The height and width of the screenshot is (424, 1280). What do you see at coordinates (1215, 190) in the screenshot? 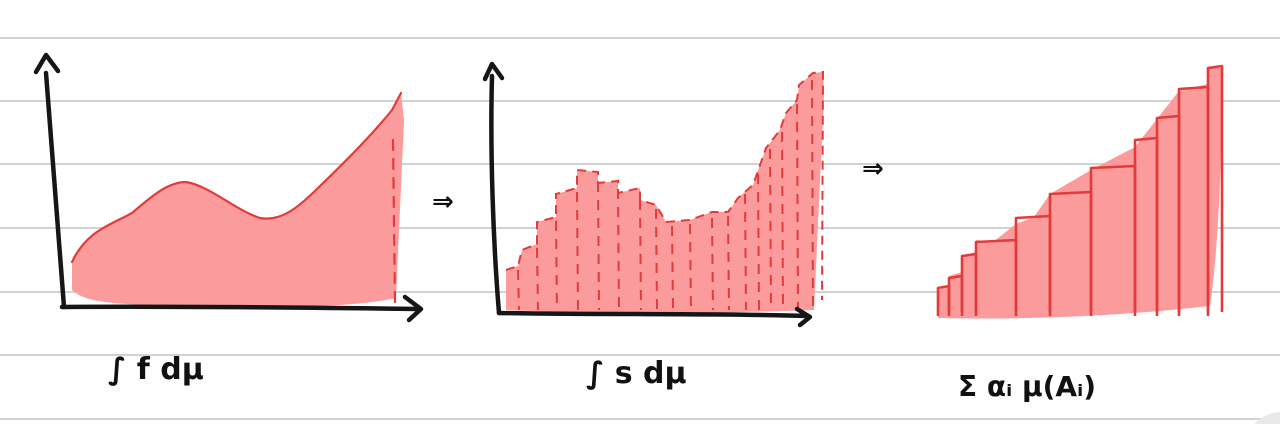
I see `sum-bar` at bounding box center [1215, 190].